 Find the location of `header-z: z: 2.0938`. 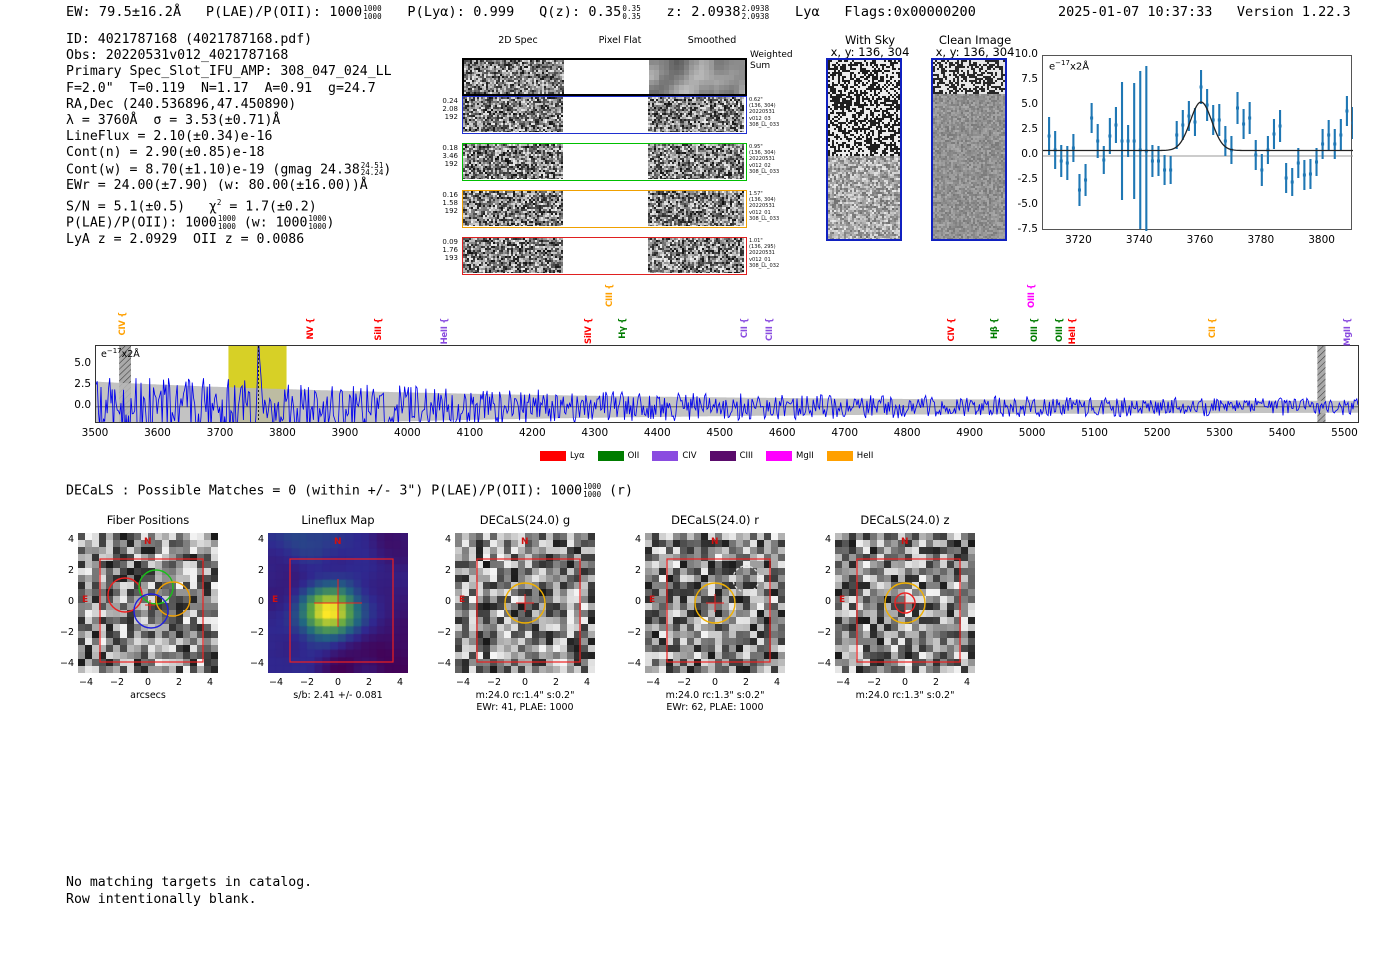

header-z: z: 2.0938 is located at coordinates (703, 12).